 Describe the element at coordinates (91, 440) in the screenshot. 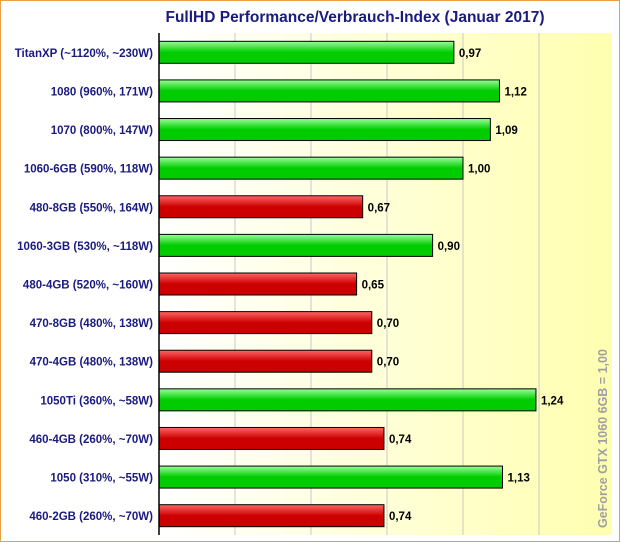

I see `category-label: 460-4GB (260%, ~70W)` at that location.